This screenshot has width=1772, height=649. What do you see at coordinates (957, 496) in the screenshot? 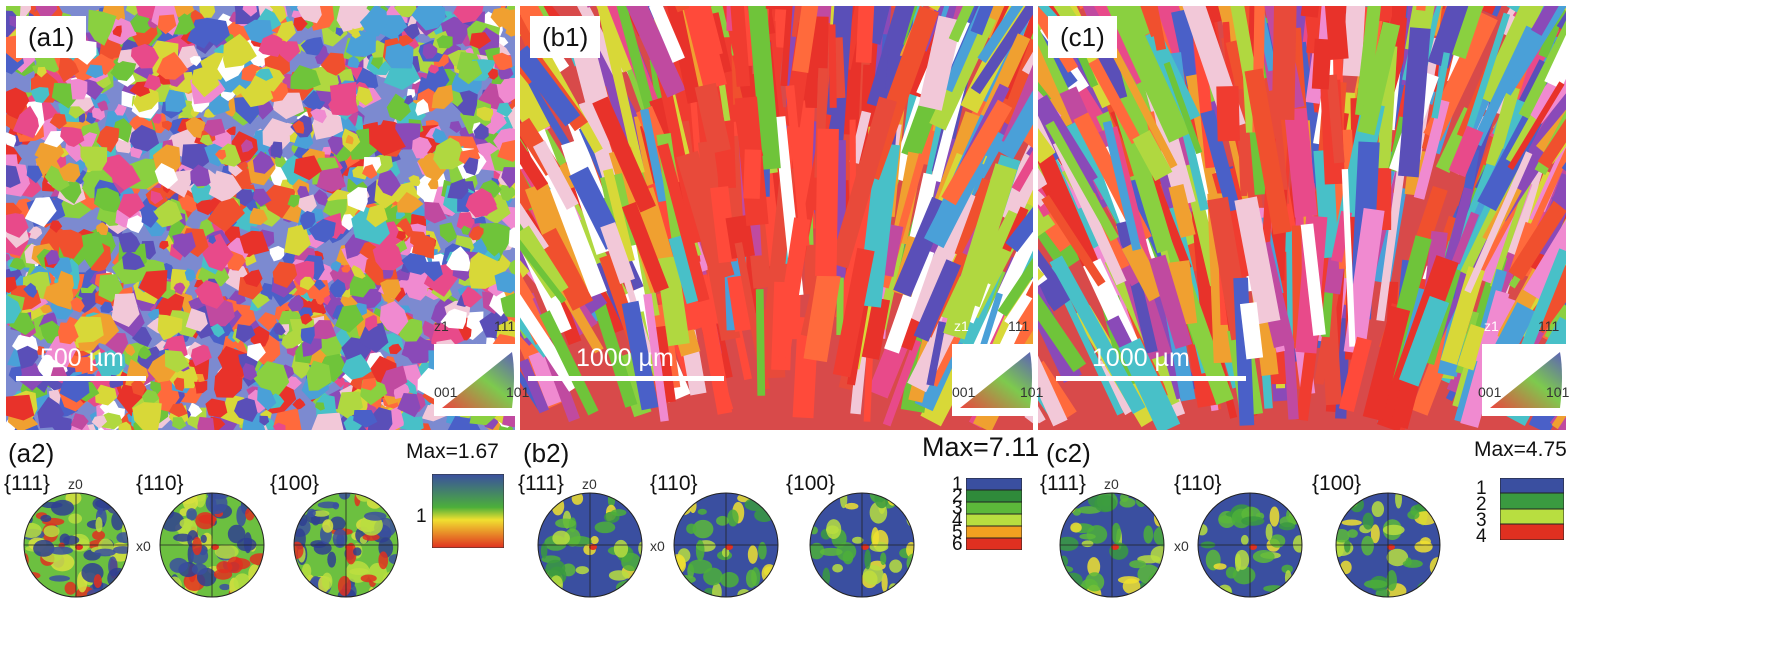
I see `colorbar-b2-tick: 2` at bounding box center [957, 496].